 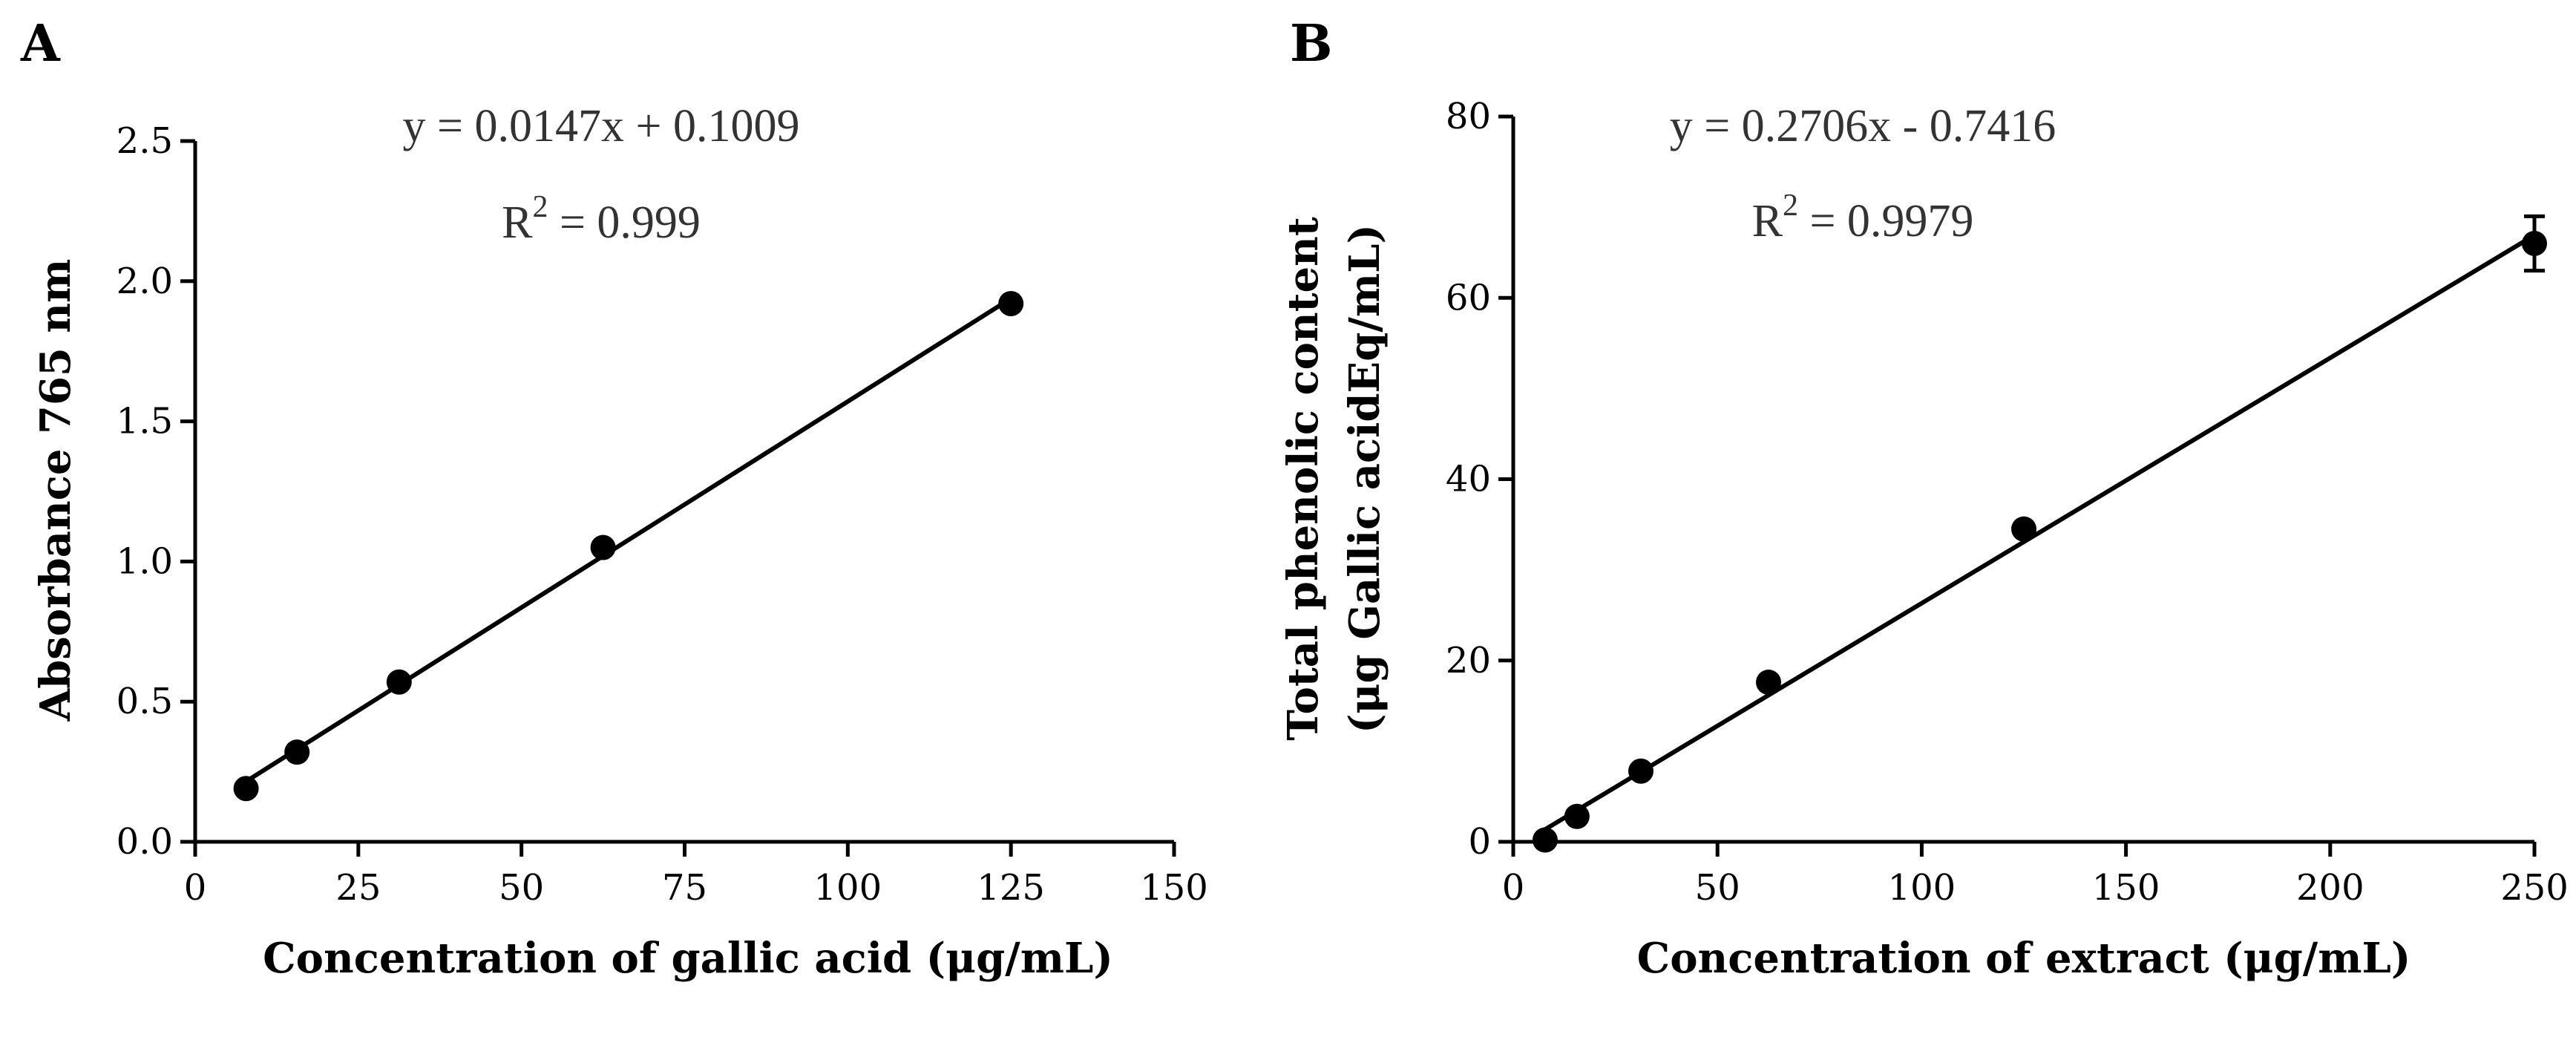 I want to click on panel-b-r-squared: R2 = 0.9979, so click(x=1863, y=218).